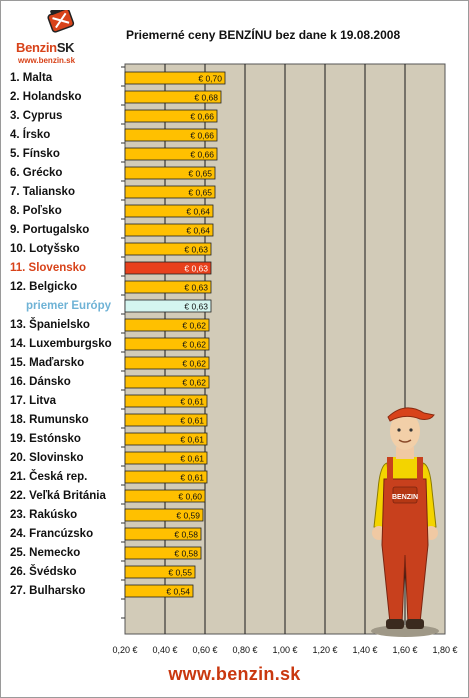  Describe the element at coordinates (47, 363) in the screenshot. I see `country-label: 15. Maďarsko` at that location.